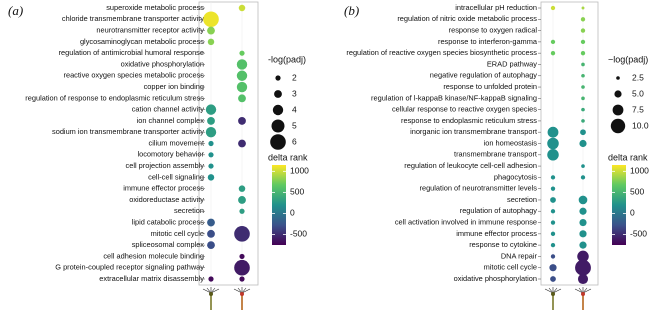 Image resolution: width=657 pixels, height=320 pixels. Describe the element at coordinates (503, 244) in the screenshot. I see `term-label: response to cytokine` at that location.